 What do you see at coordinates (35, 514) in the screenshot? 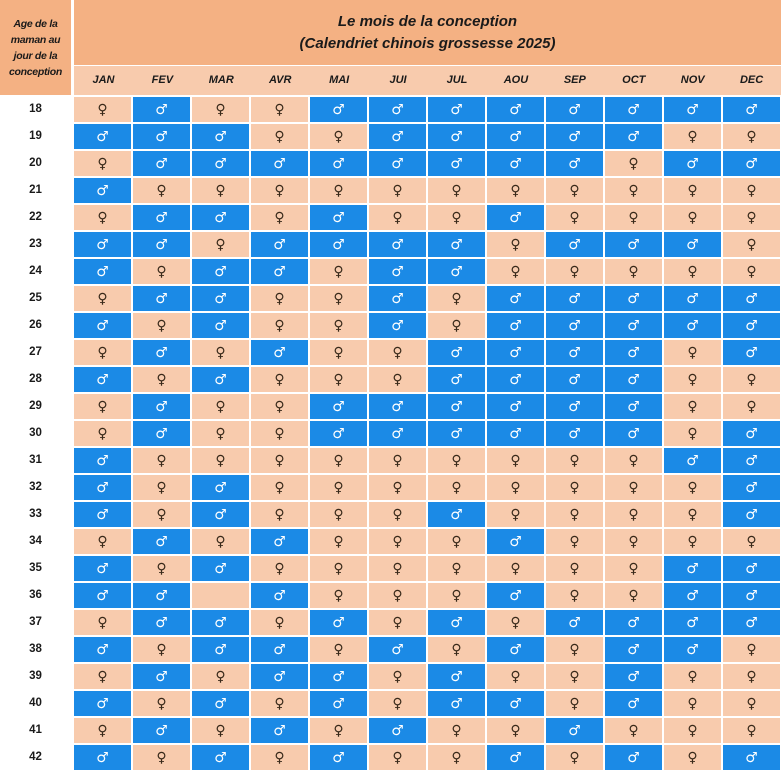
I see `age-label: 33` at bounding box center [35, 514].